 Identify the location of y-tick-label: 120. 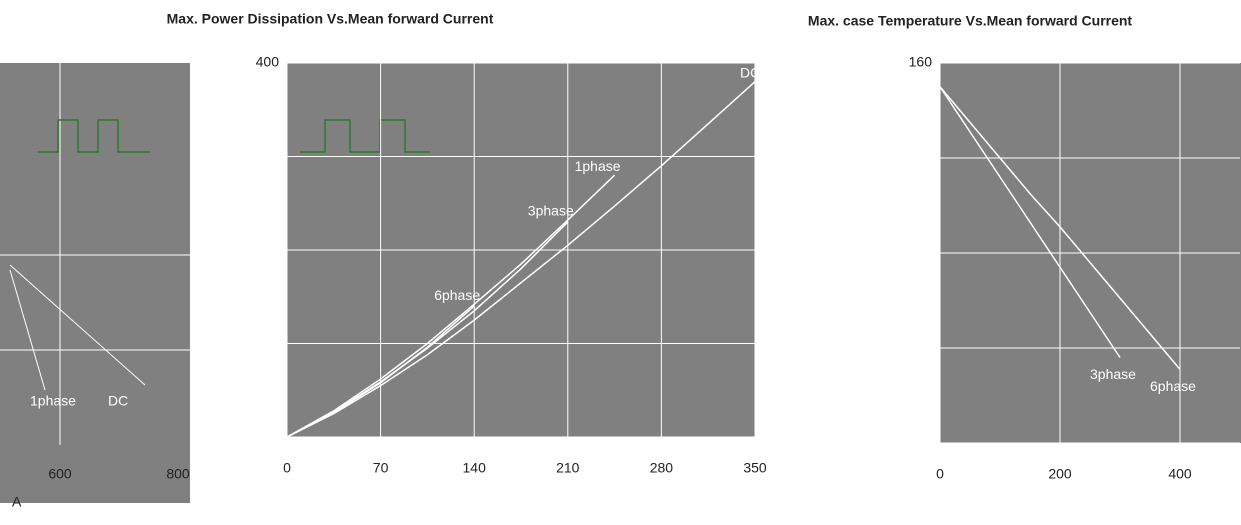
(921, 157).